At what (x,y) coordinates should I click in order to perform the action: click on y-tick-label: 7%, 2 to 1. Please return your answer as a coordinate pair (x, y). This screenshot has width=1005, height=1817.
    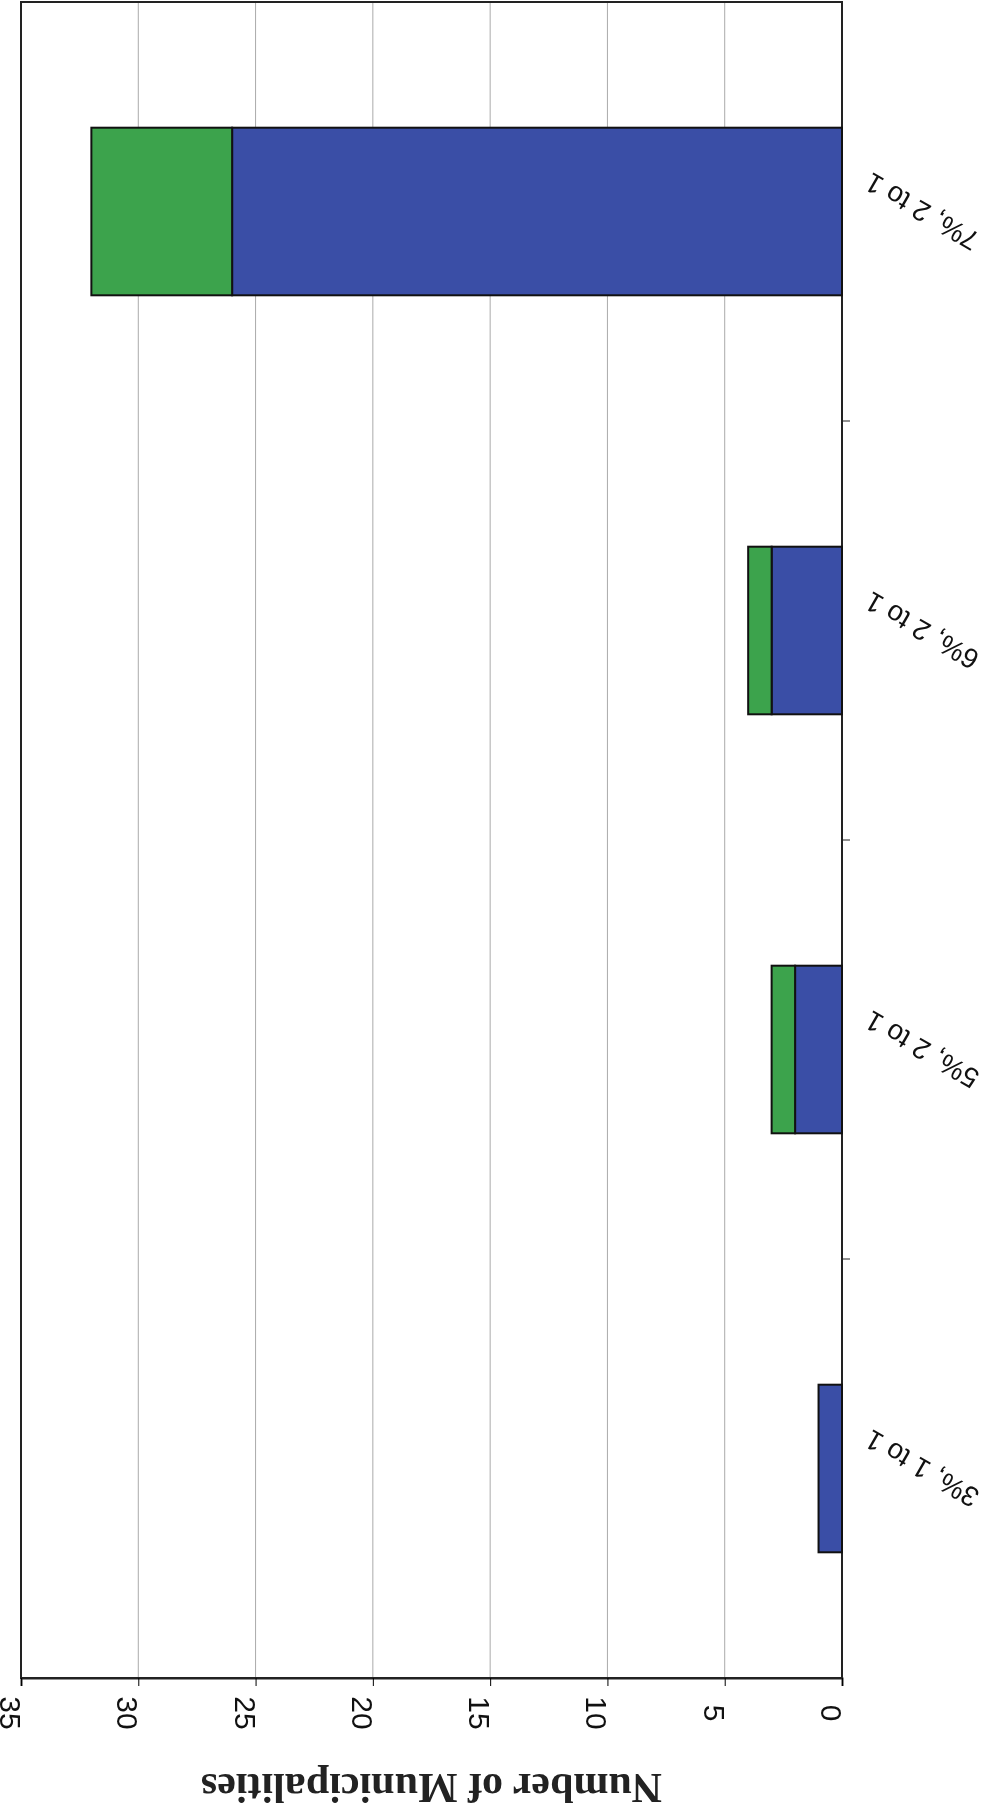
    Looking at the image, I should click on (922, 211).